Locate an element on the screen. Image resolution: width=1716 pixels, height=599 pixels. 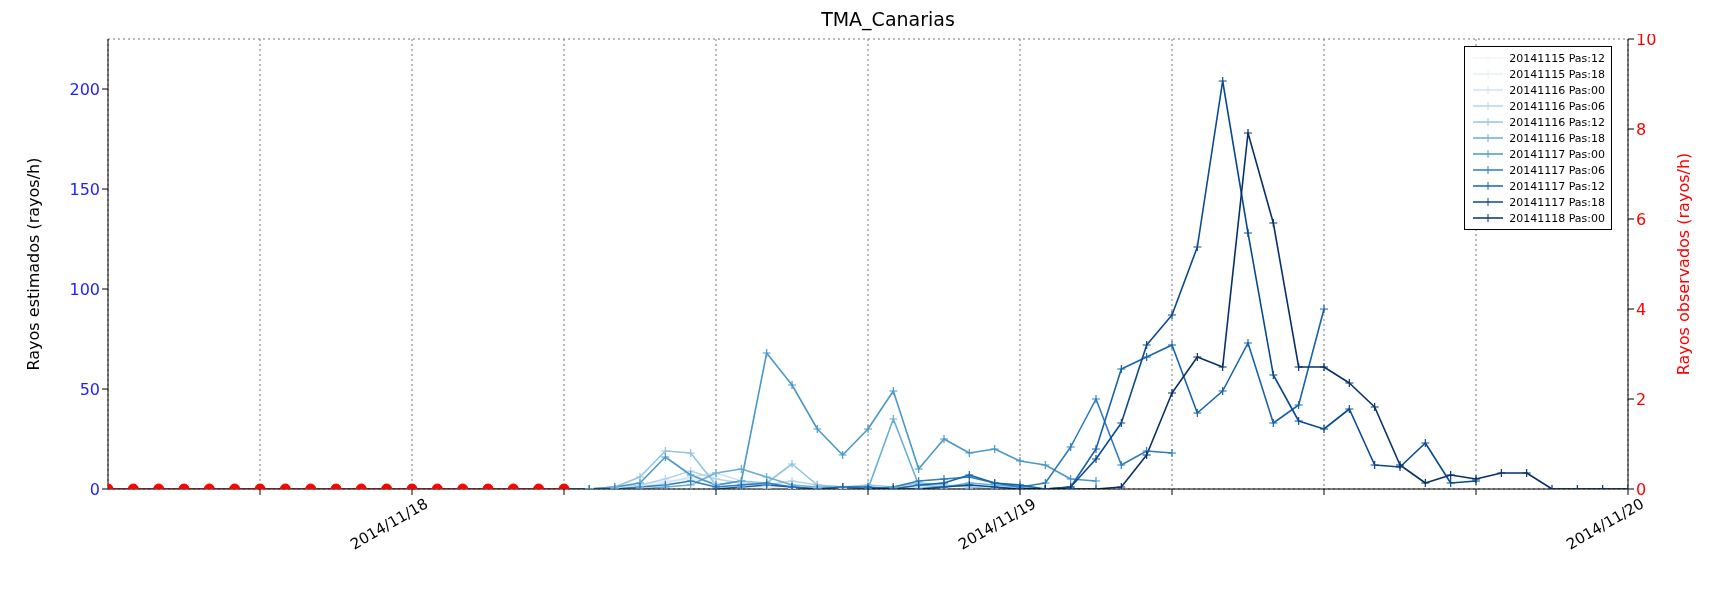
y2-axis-title: Rayos observados (rayos/h) is located at coordinates (1683, 264).